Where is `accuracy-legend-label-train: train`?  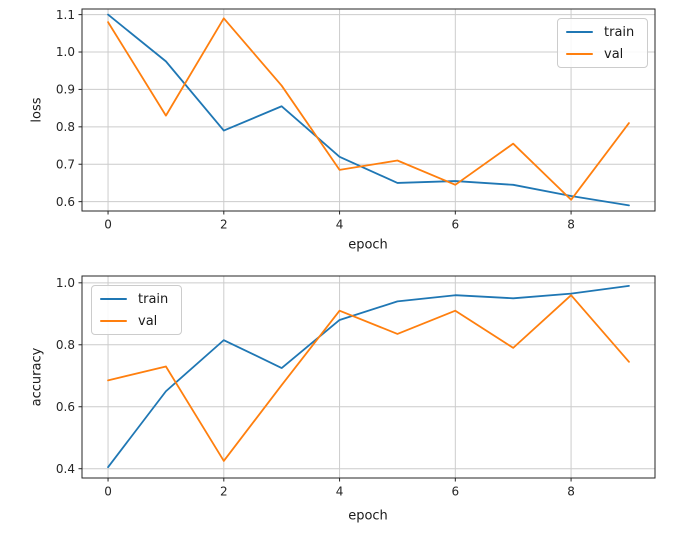
accuracy-legend-label-train: train is located at coordinates (153, 299).